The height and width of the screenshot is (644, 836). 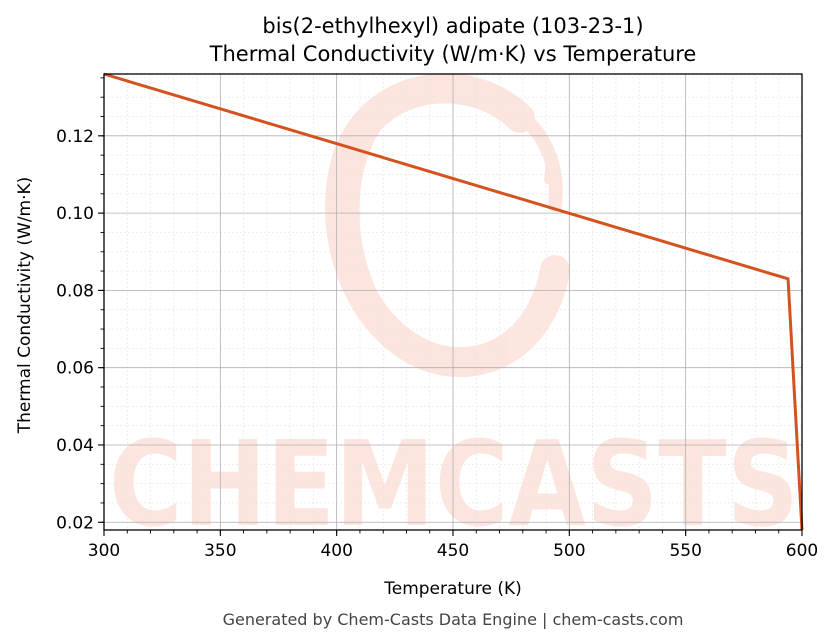 I want to click on x-tick-label: 550, so click(x=685, y=551).